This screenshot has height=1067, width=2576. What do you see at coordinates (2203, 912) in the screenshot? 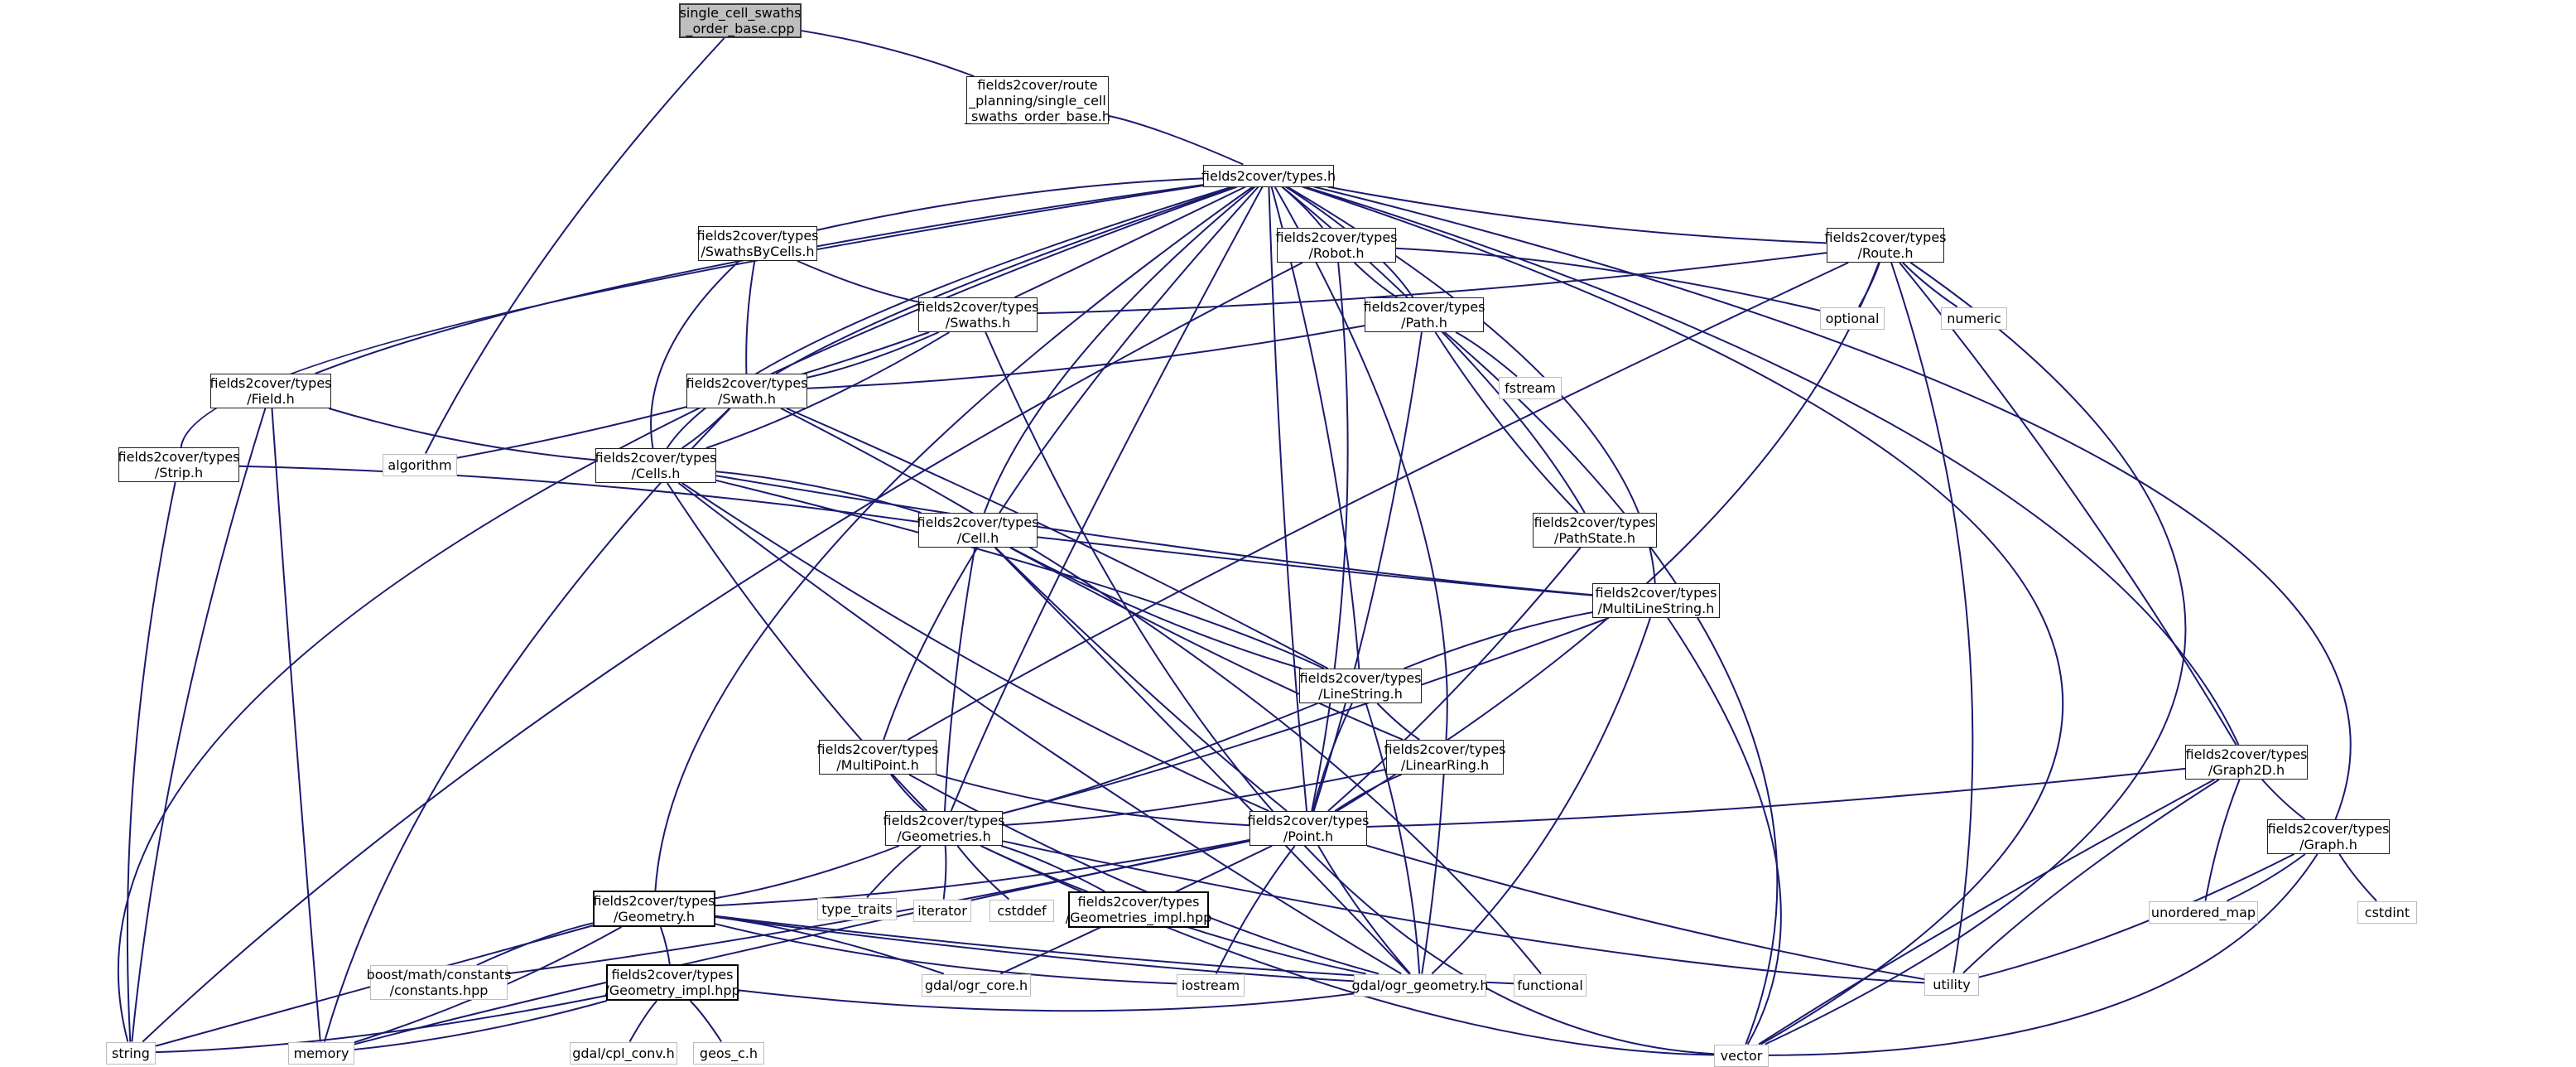
I see `graph-node-umap: unordered_map` at bounding box center [2203, 912].